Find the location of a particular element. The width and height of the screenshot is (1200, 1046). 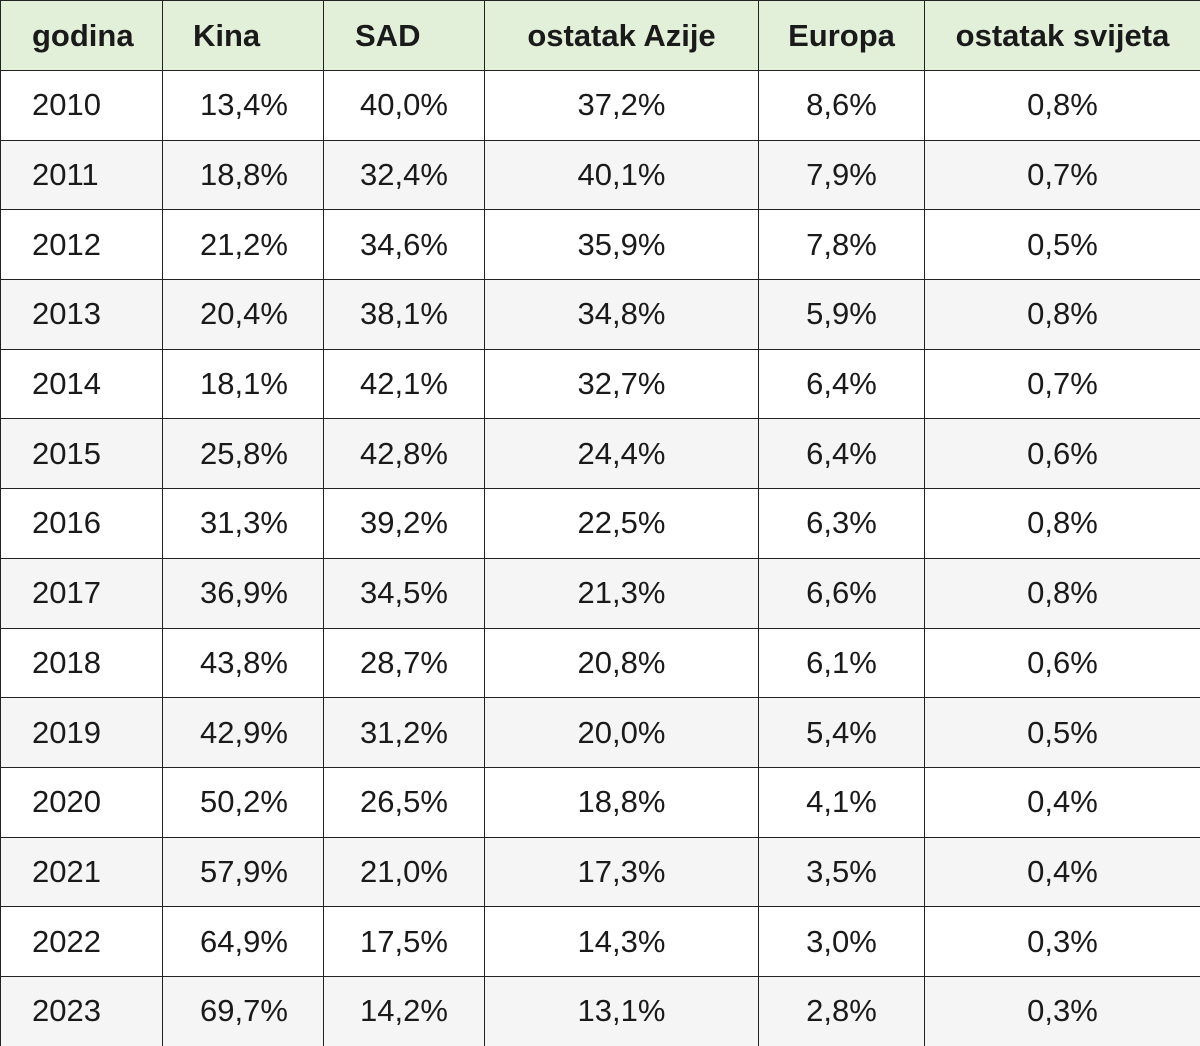

table-row: 2020 50,2% 26,5% 18,8% 4,1% 0,4% is located at coordinates (600, 802).